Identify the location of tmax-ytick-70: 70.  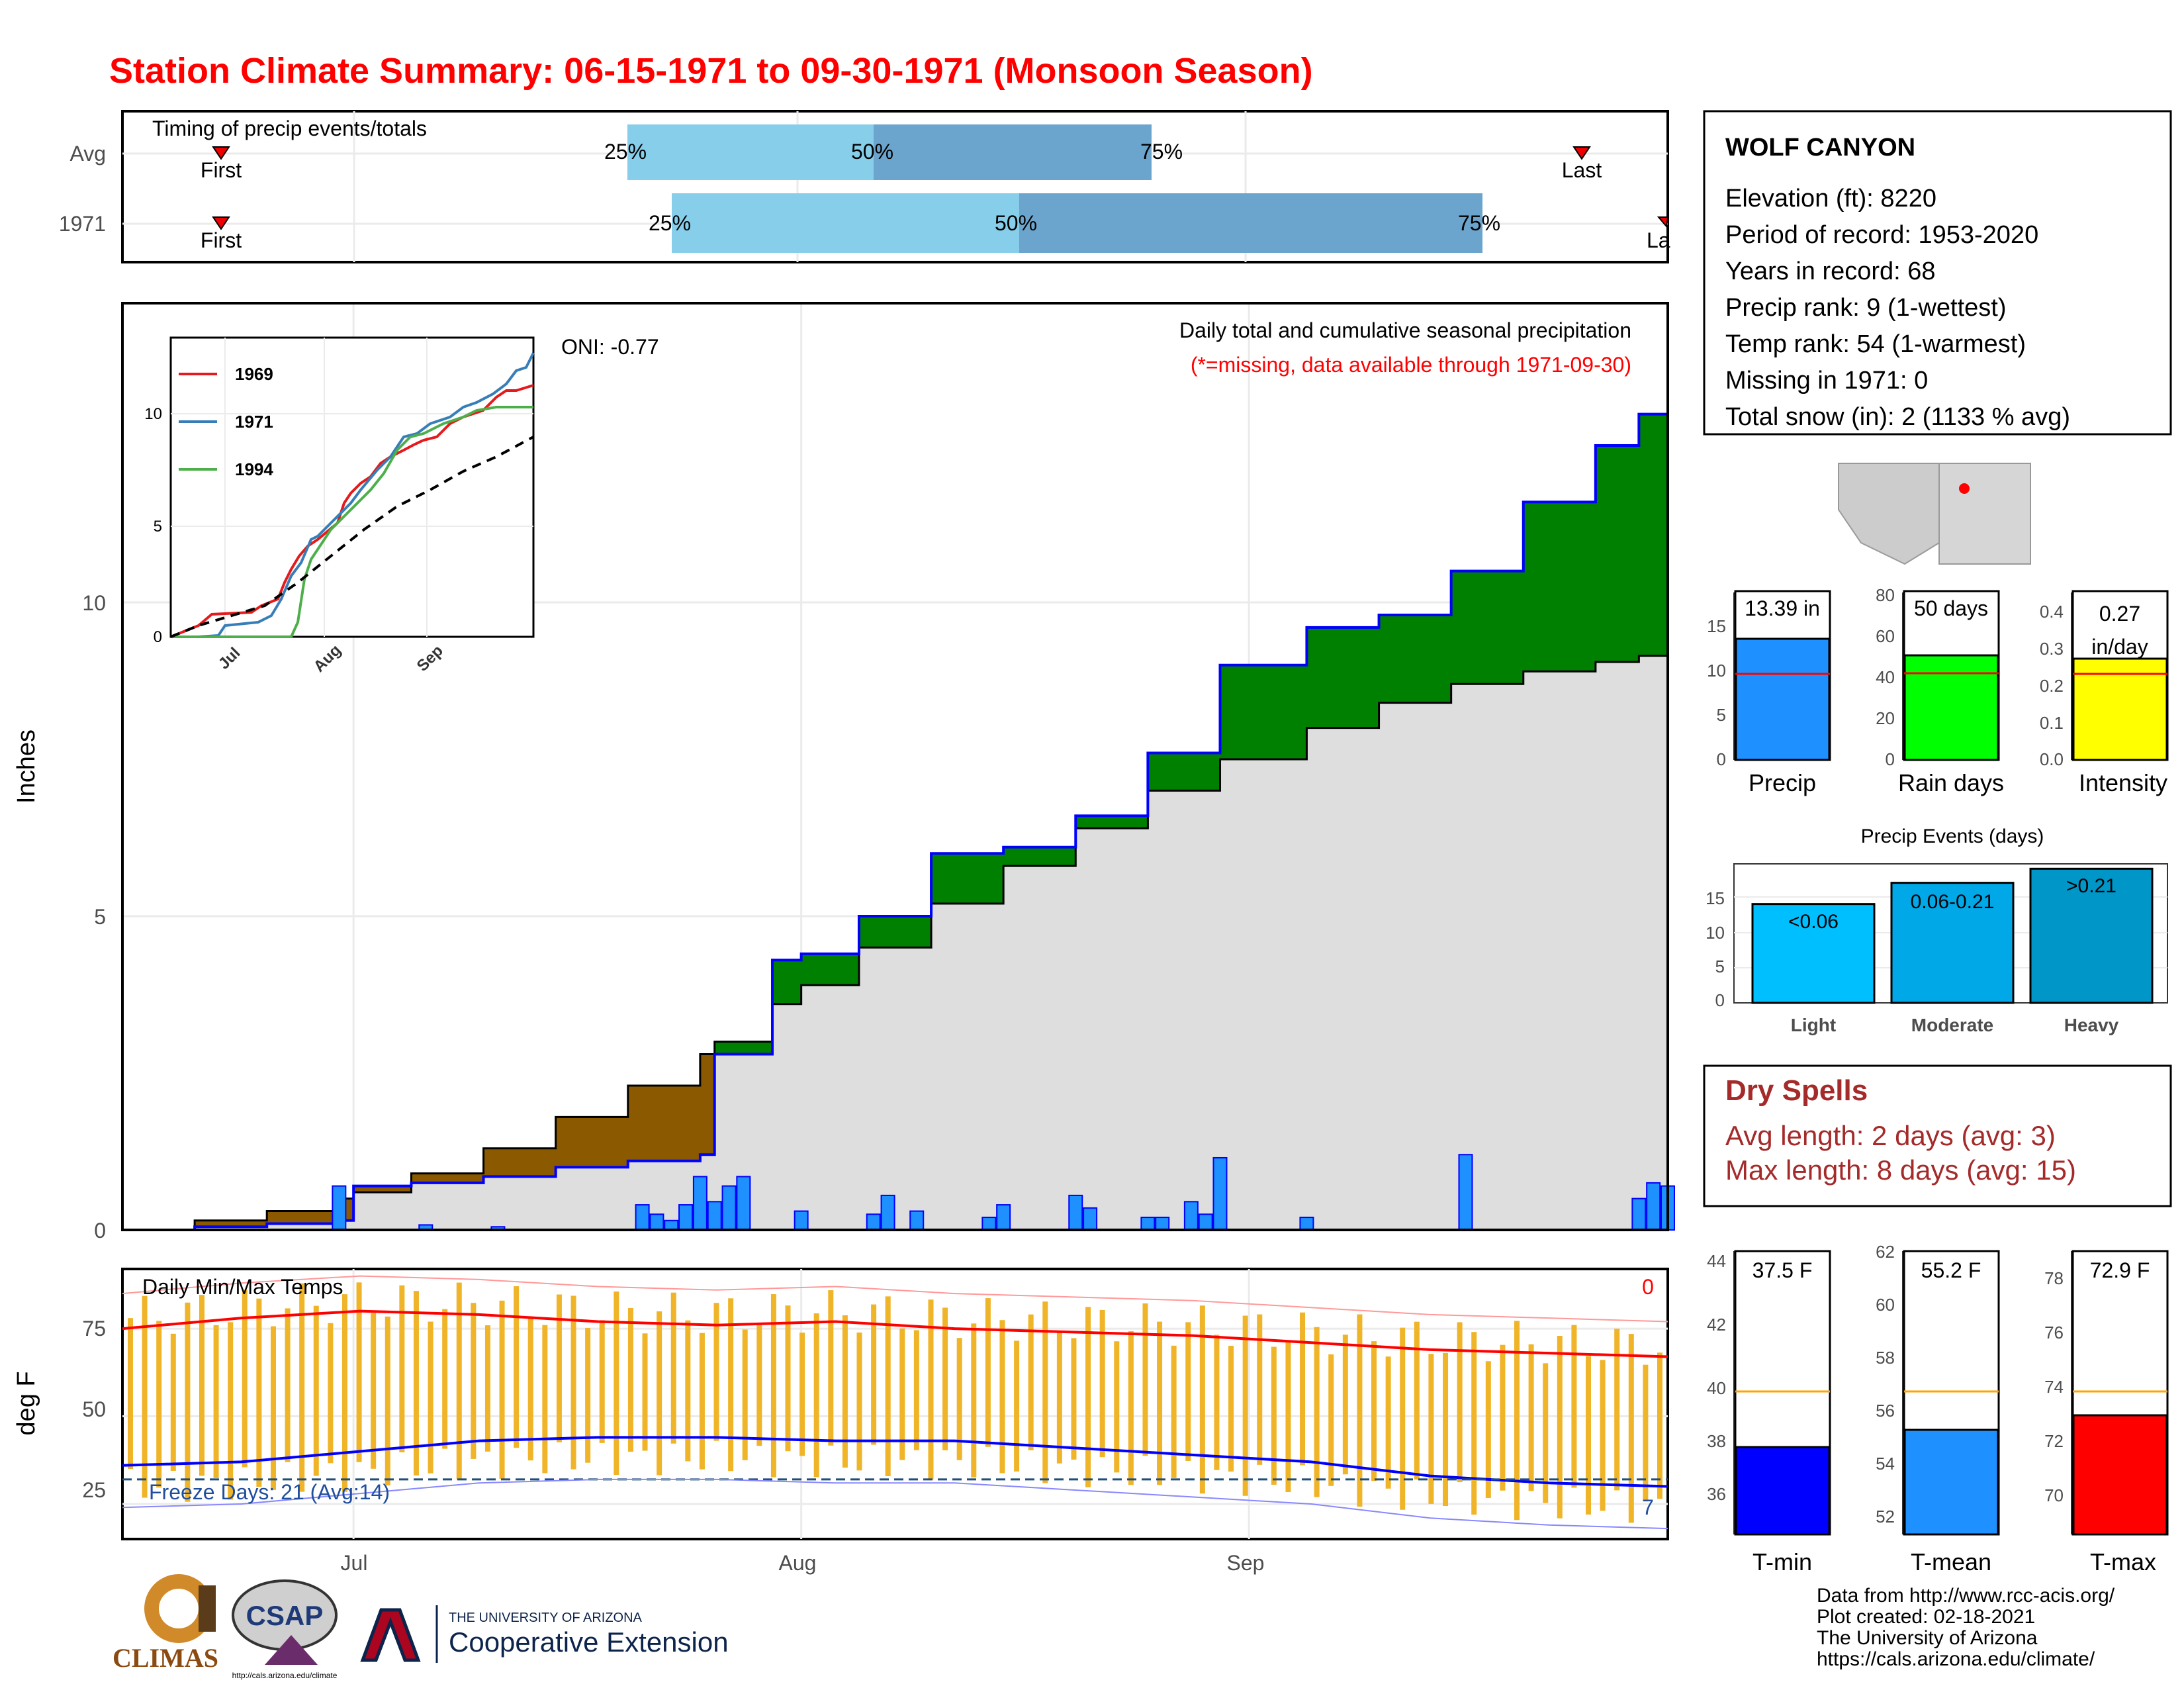
(2054, 1495).